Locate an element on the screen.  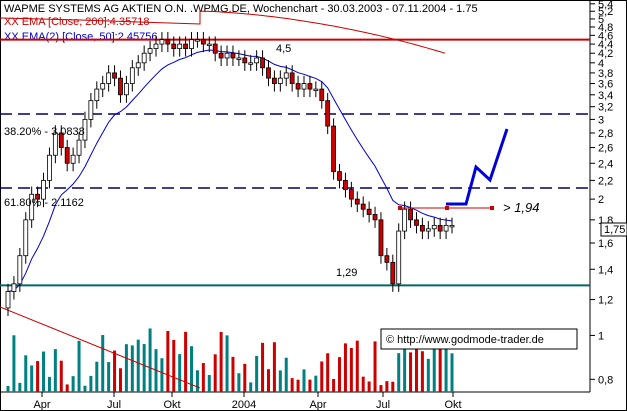
current-price-label: 1,75 is located at coordinates (614, 230).